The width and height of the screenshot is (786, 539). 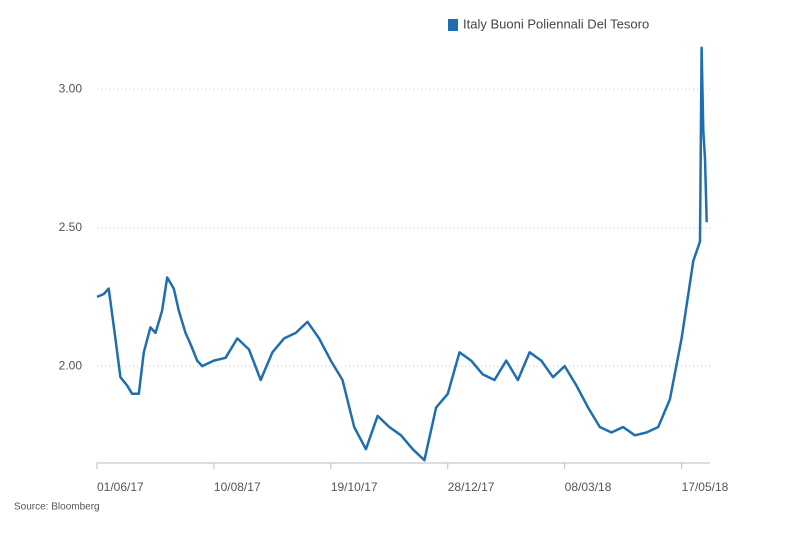 What do you see at coordinates (57, 507) in the screenshot?
I see `source-note: Source: Bloomberg` at bounding box center [57, 507].